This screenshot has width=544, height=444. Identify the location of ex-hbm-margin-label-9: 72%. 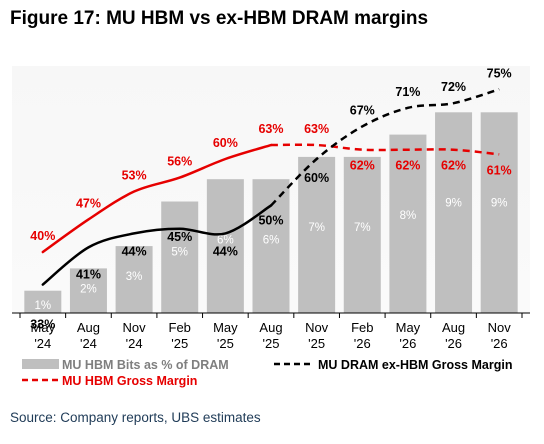
(453, 87).